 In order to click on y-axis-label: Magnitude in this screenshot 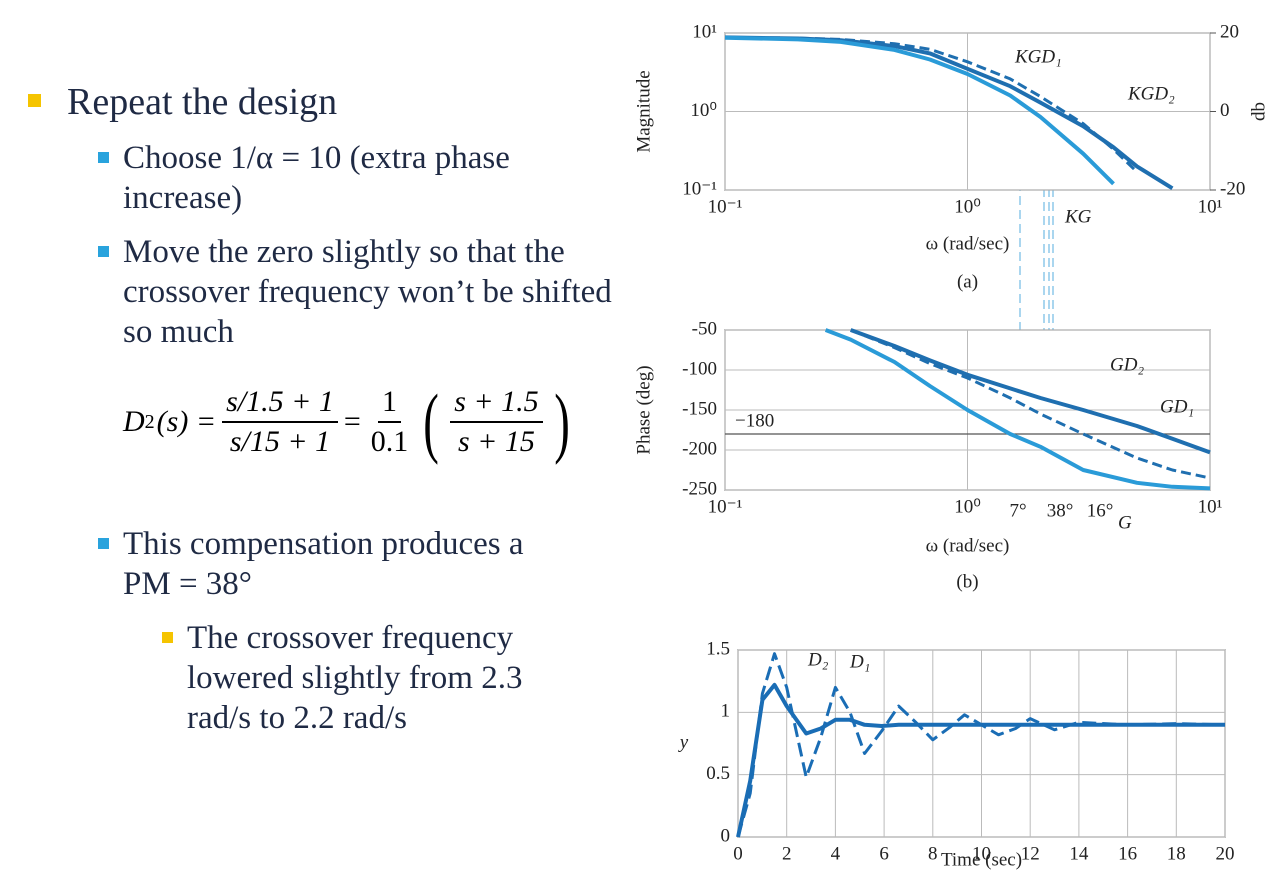, I will do `click(643, 111)`.